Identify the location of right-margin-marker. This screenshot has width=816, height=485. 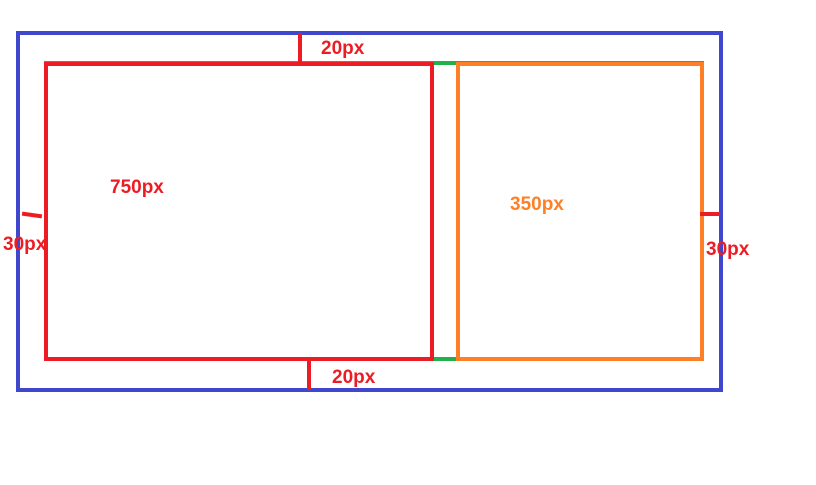
(710, 214).